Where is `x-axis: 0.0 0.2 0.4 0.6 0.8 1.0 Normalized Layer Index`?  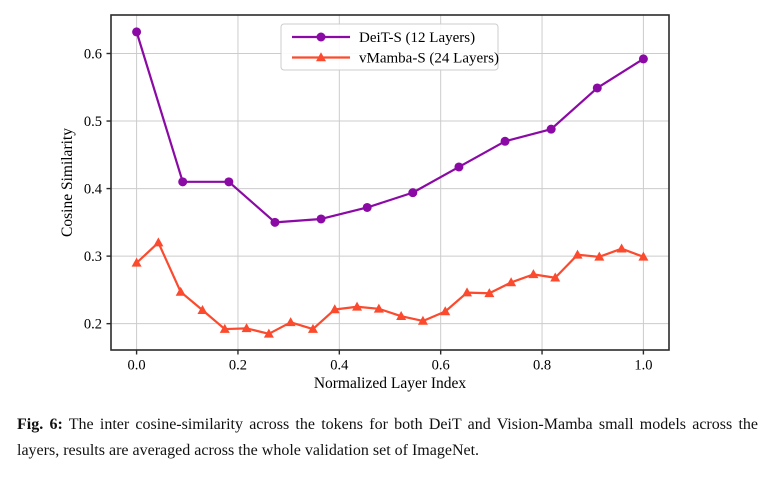 x-axis: 0.0 0.2 0.4 0.6 0.8 1.0 Normalized Layer Index is located at coordinates (390, 371).